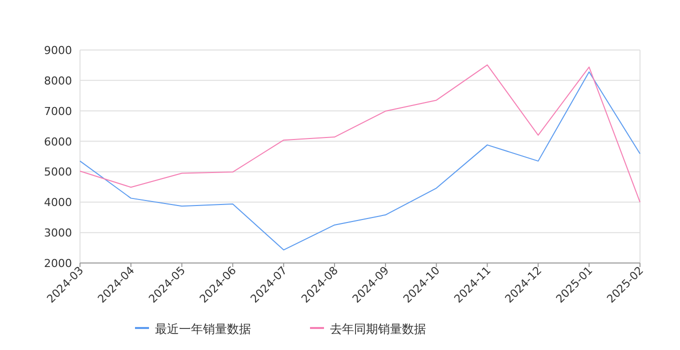  I want to click on y-tick-label: 3000, so click(58, 233).